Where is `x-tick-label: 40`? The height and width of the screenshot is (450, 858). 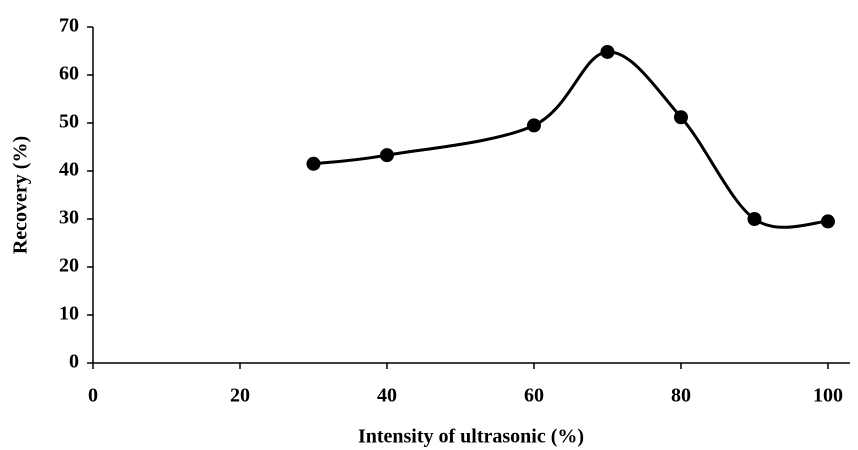 x-tick-label: 40 is located at coordinates (387, 396).